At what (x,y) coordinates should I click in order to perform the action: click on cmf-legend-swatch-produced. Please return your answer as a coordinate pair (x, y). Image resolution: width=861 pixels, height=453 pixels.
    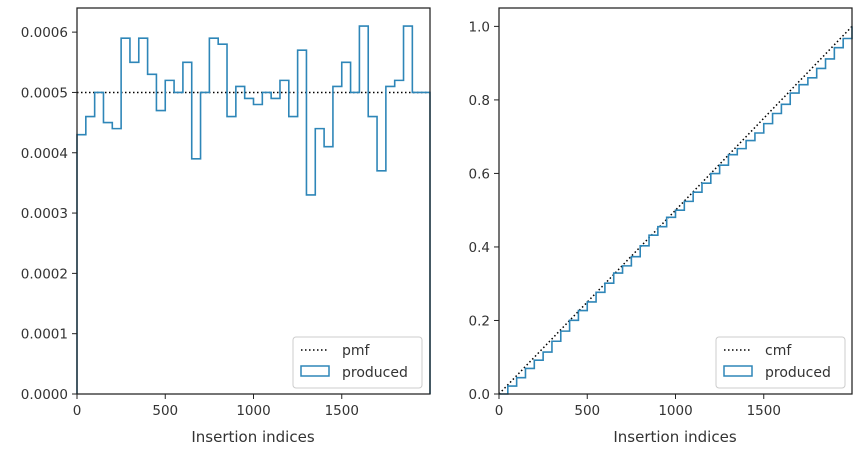
    Looking at the image, I should click on (738, 371).